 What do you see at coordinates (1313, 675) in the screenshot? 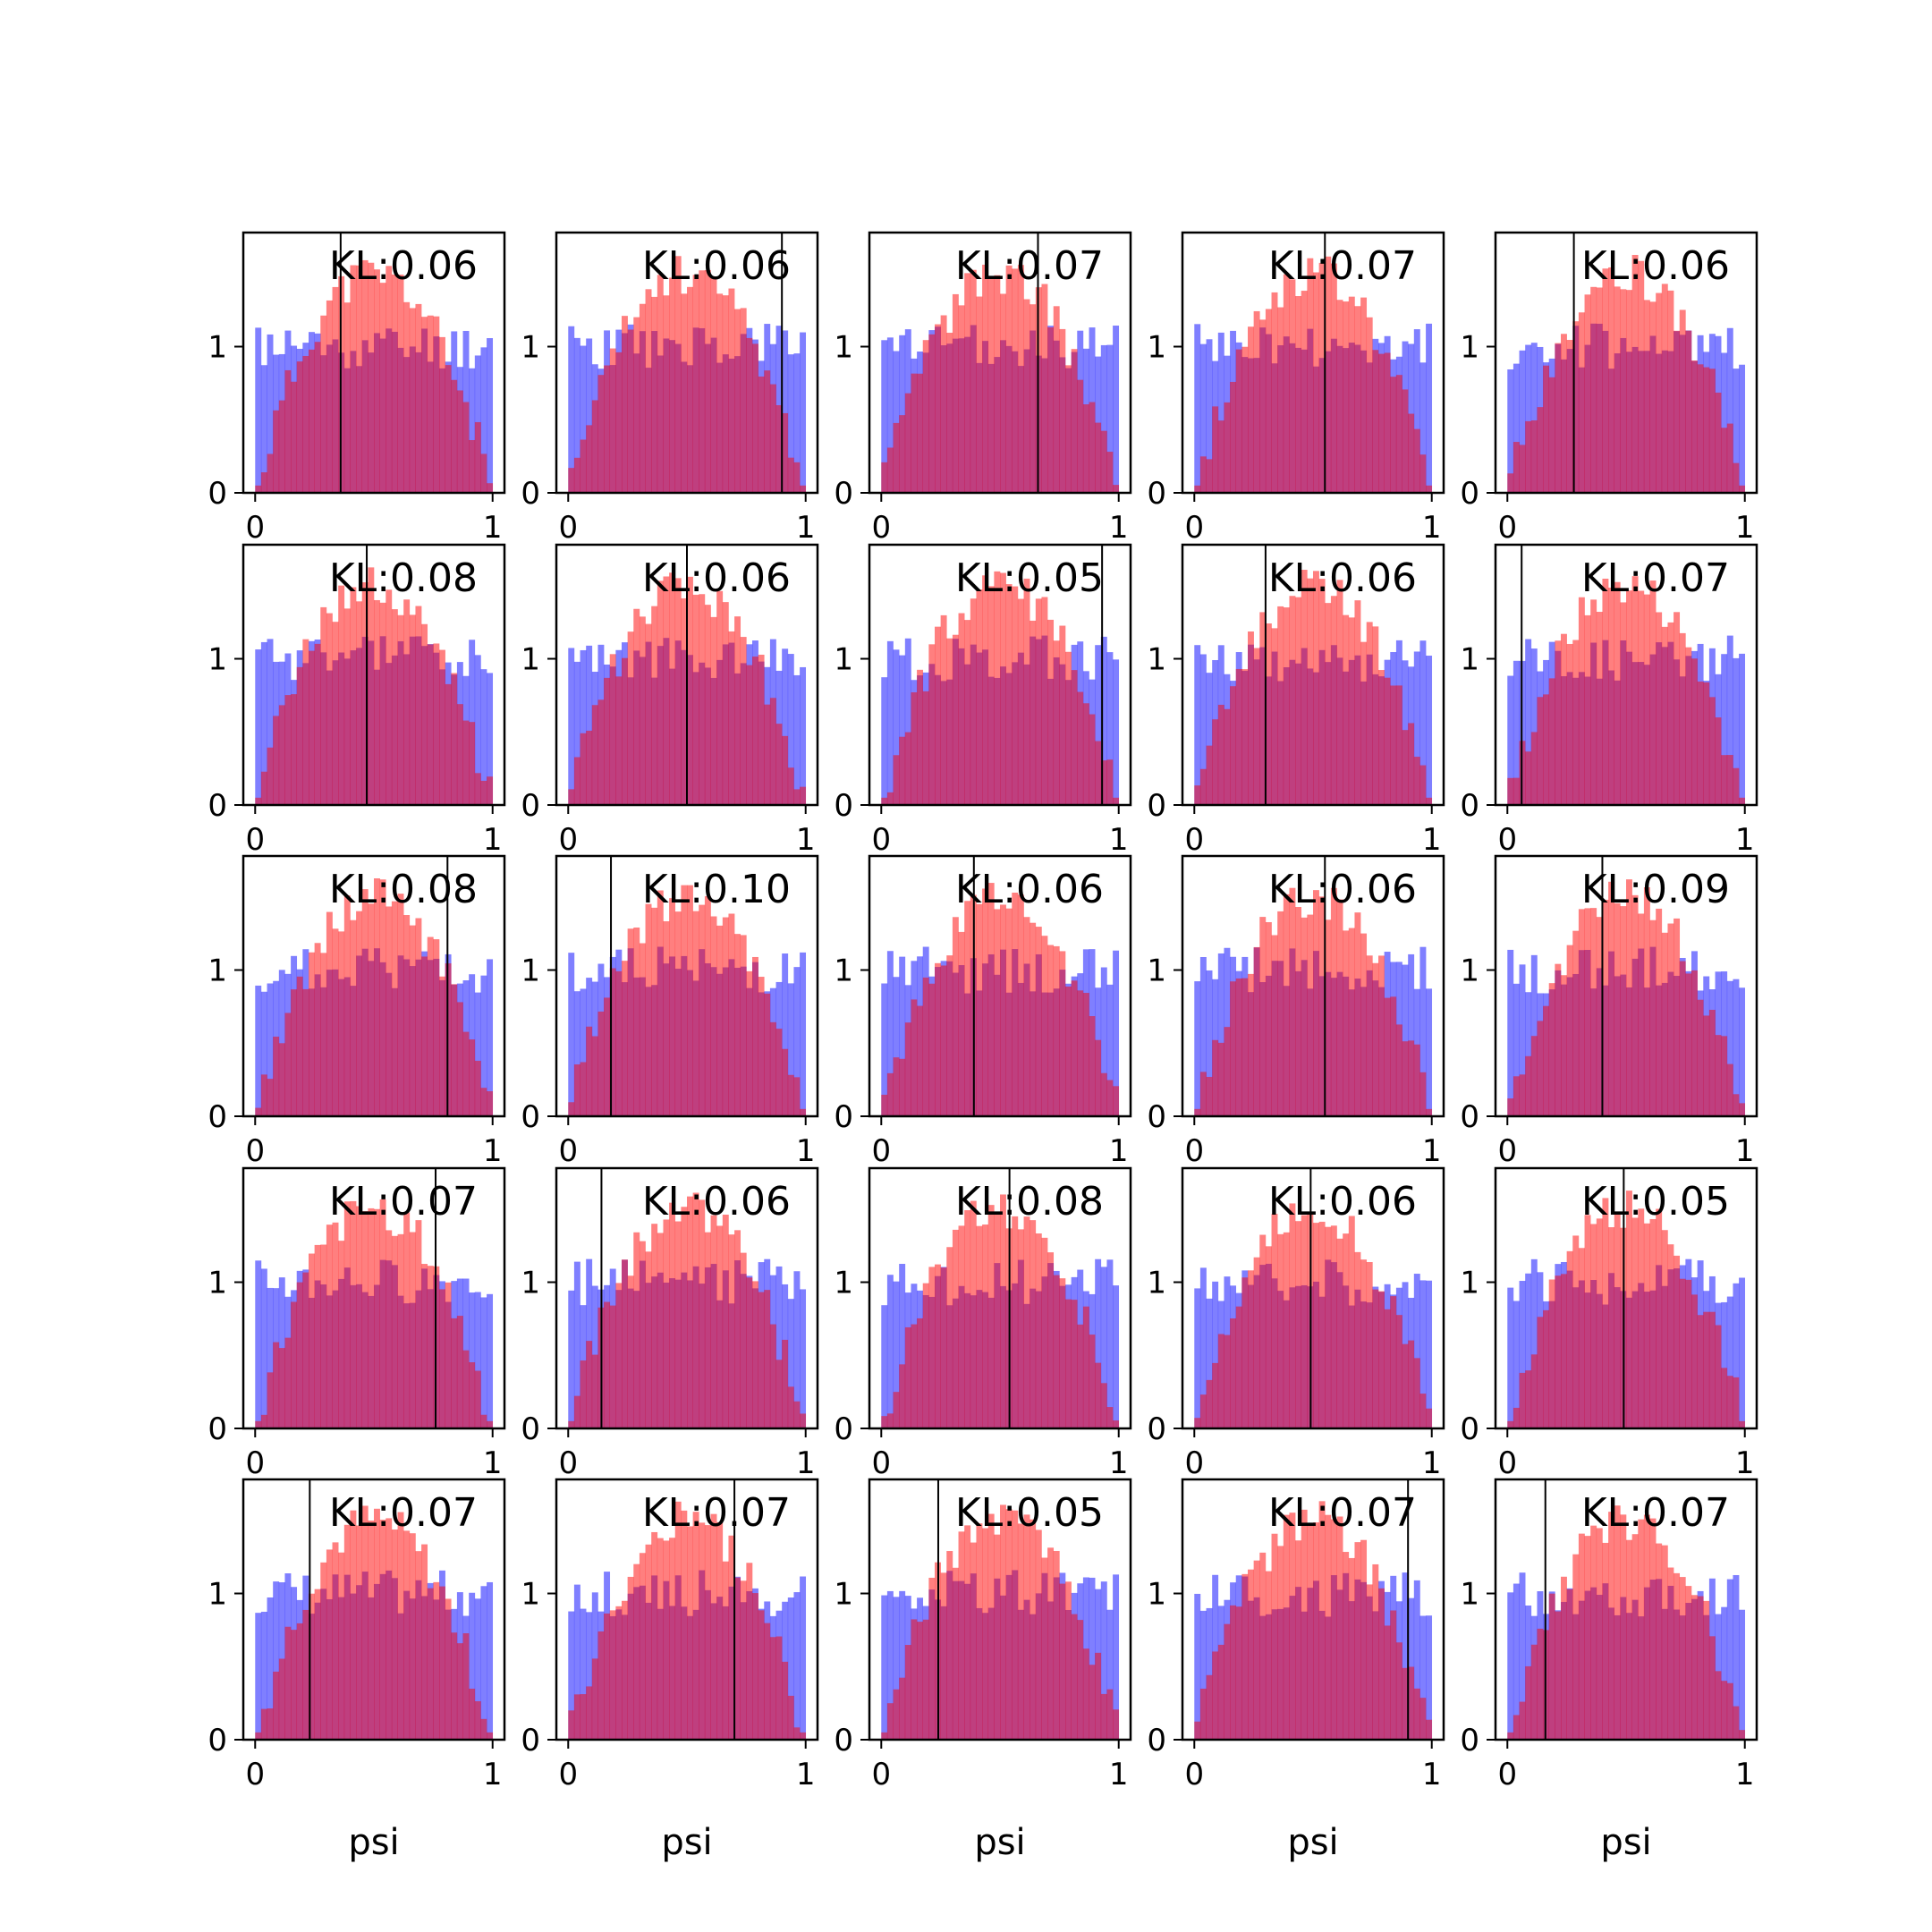
I see `axes-frame` at bounding box center [1313, 675].